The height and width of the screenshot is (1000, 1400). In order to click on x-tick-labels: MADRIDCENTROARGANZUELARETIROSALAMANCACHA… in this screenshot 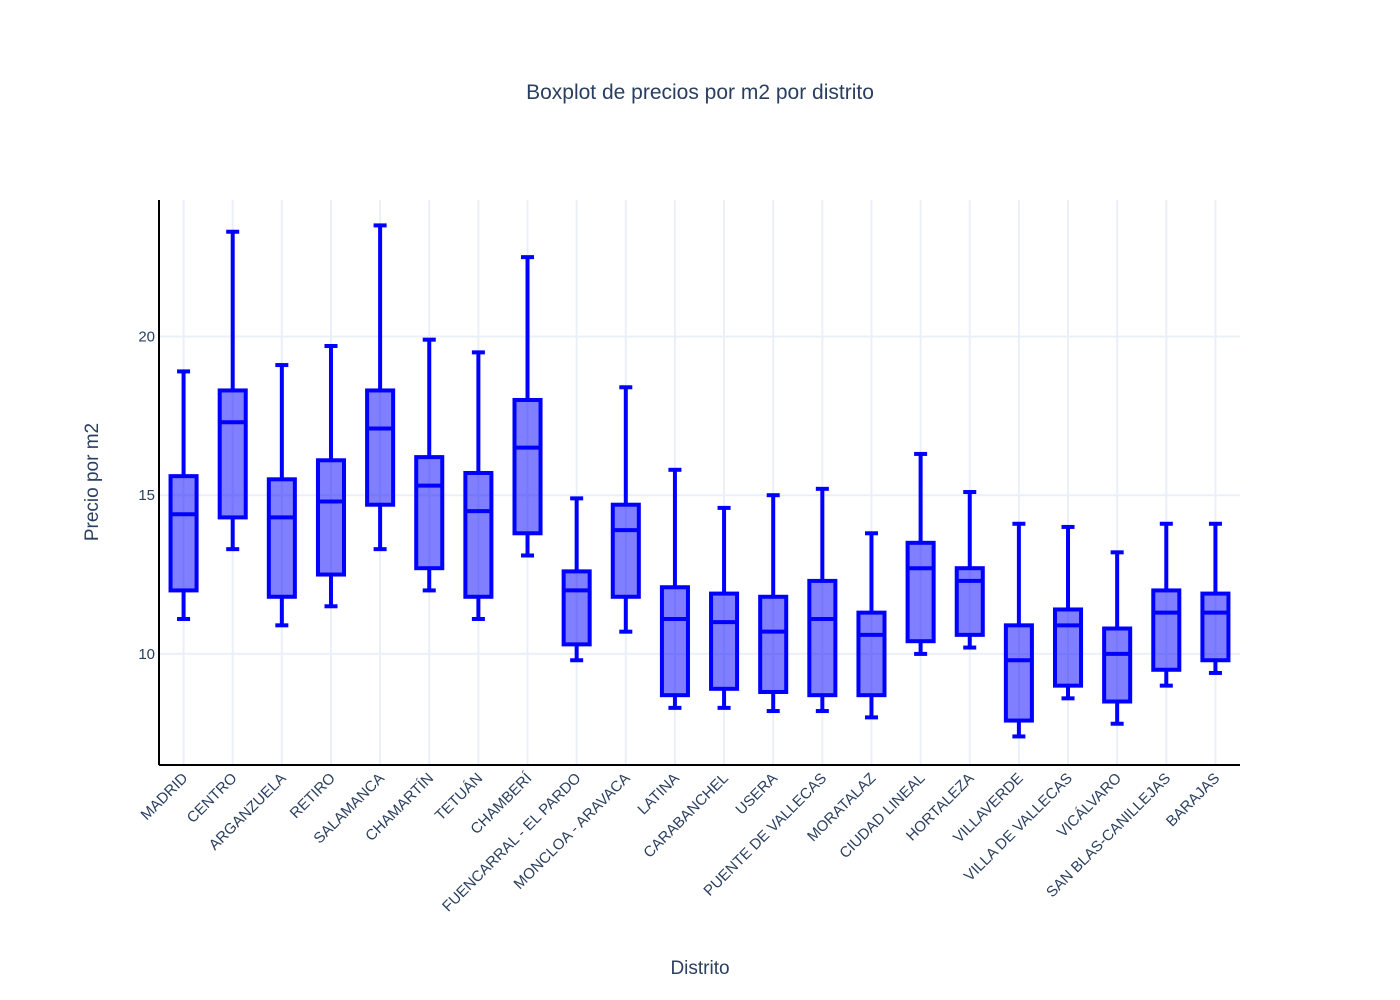, I will do `click(681, 842)`.